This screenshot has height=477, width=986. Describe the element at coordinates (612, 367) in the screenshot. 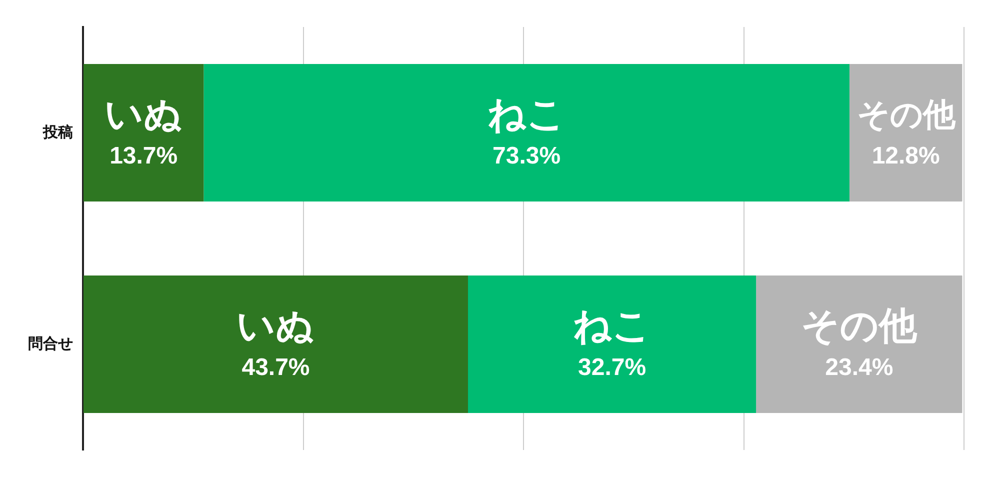

I see `data-label: 32.7%` at that location.